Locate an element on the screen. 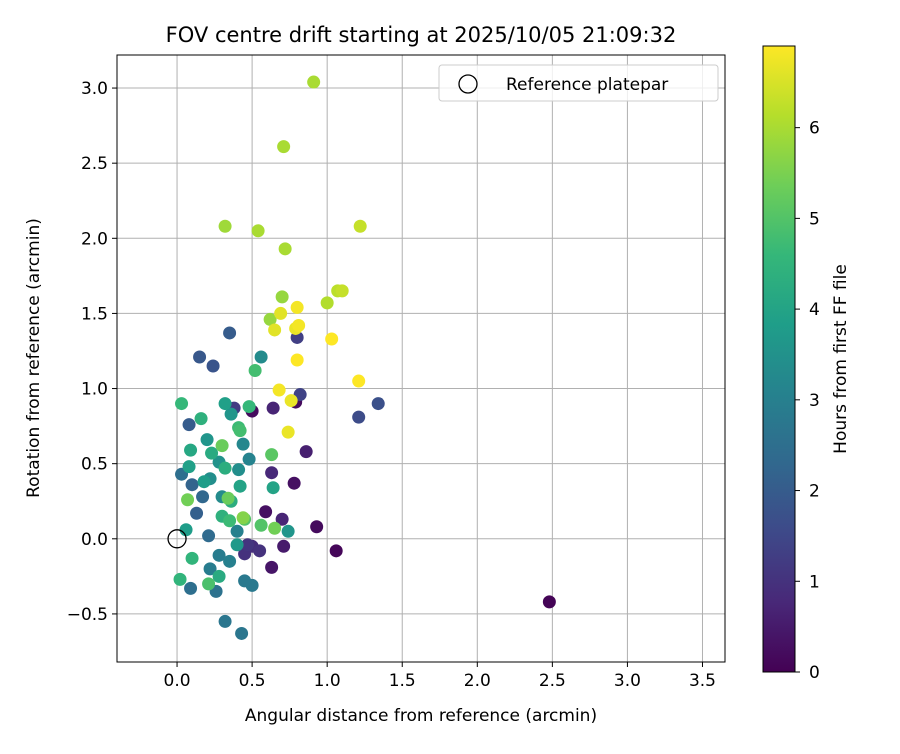 This screenshot has height=754, width=900. colorbar: 0 1 2 3 4 5 6 Hours from first FF file is located at coordinates (806, 364).